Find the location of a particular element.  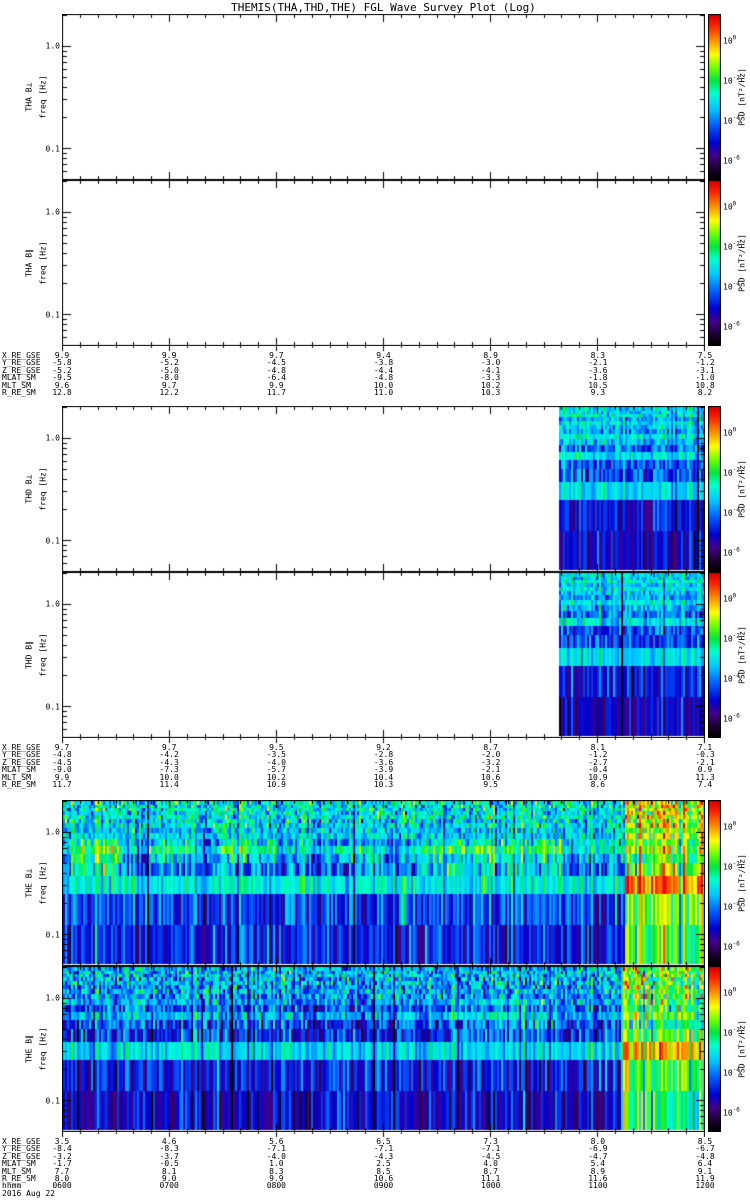

ephemeris-value: 4.0 is located at coordinates (490, 1164).